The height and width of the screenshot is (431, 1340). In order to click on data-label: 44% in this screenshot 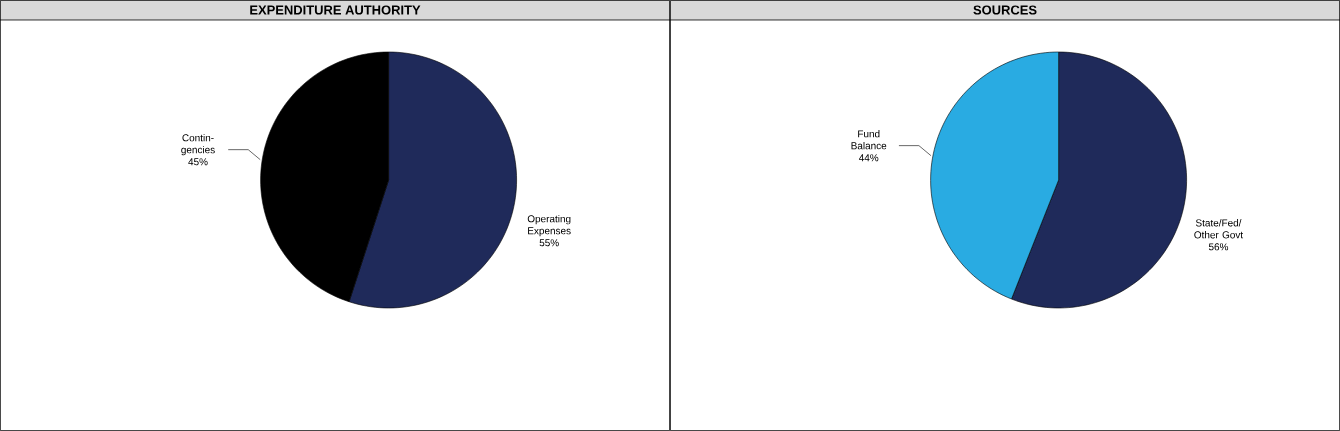, I will do `click(868, 158)`.